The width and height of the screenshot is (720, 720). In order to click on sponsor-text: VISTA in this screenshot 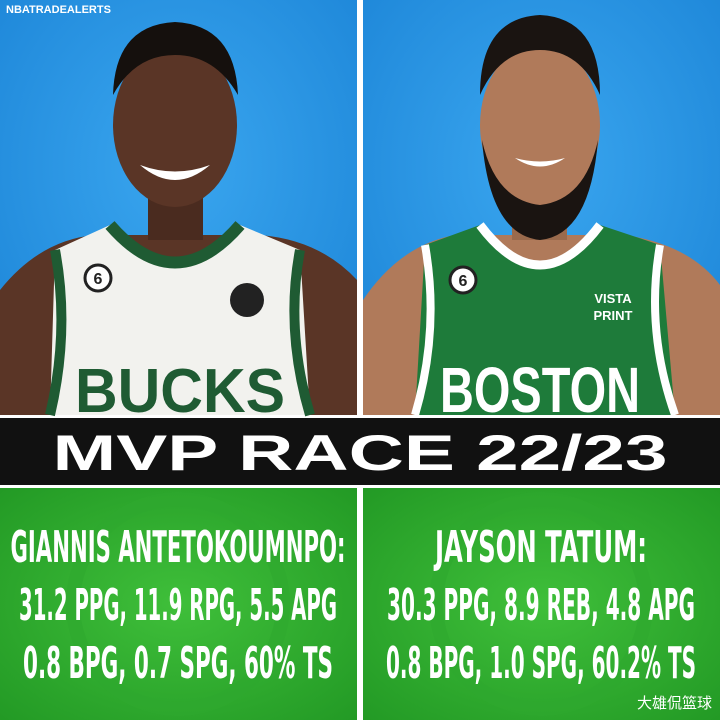, I will do `click(613, 298)`.